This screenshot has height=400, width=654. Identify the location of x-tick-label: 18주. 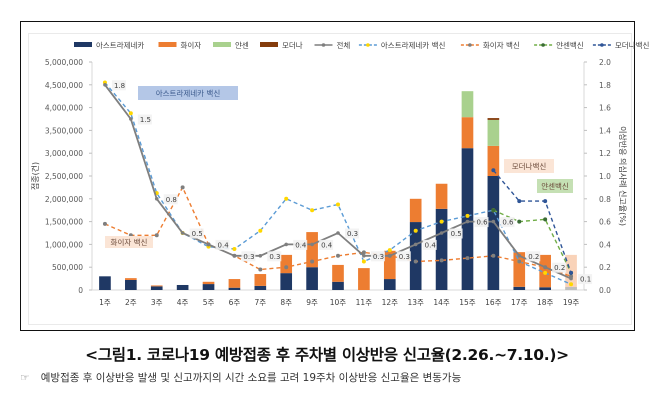
(545, 302).